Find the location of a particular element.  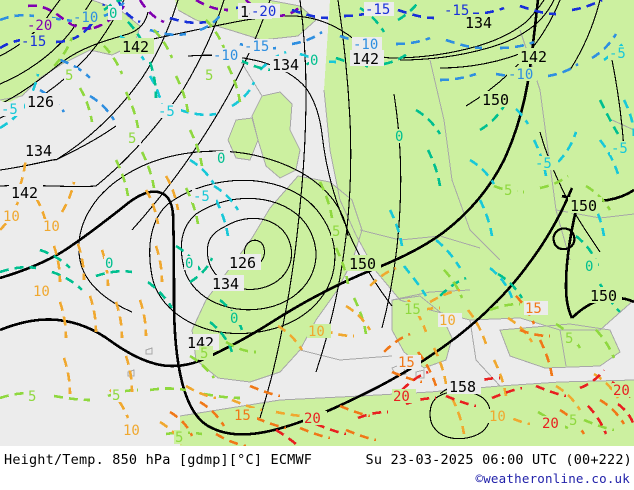

footer-field-label: Height/Temp. 850 hPa [gdmp][°C] ECMWF is located at coordinates (158, 460).